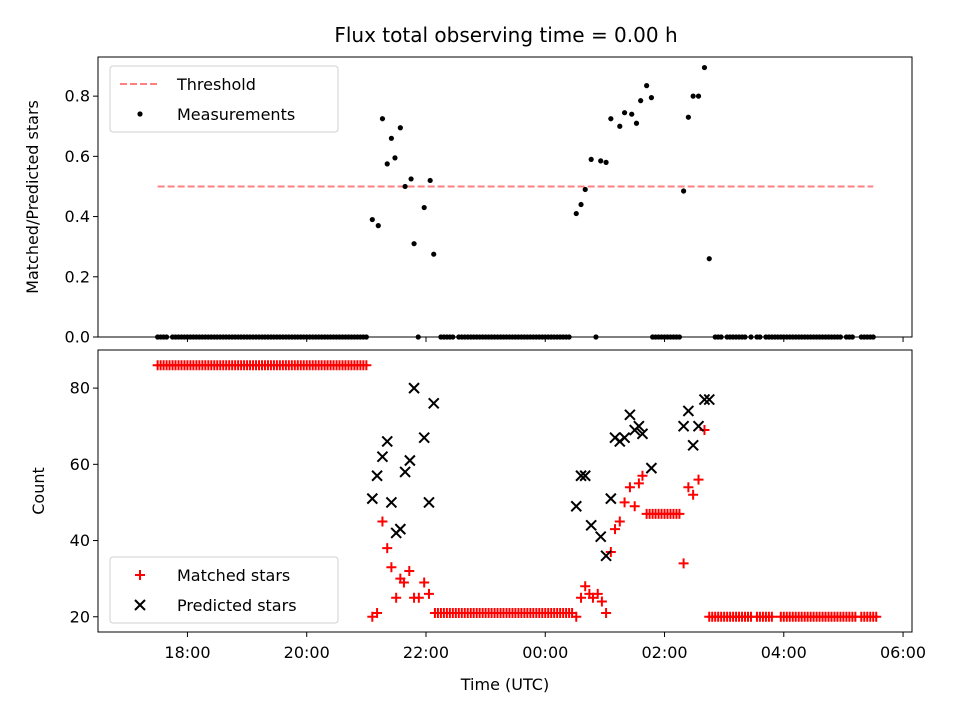 This screenshot has width=960, height=720. What do you see at coordinates (237, 605) in the screenshot?
I see `legend-label: Predicted stars` at bounding box center [237, 605].